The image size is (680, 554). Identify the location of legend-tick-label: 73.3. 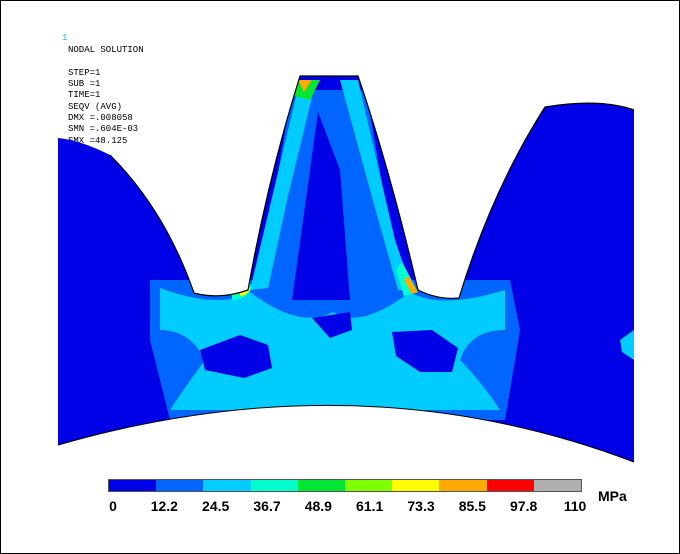
(421, 506).